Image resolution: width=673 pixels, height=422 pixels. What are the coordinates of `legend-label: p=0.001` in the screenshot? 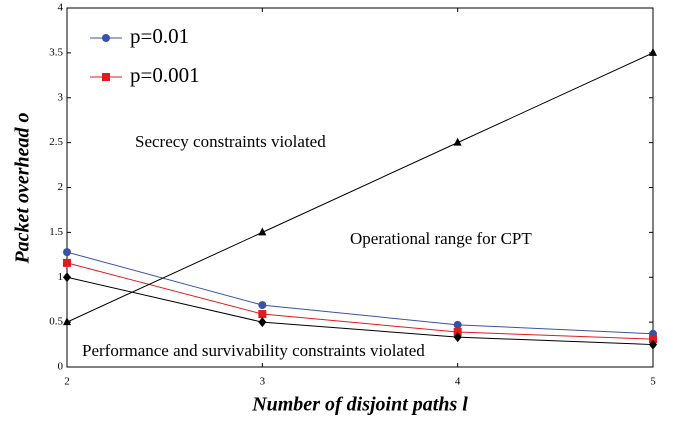 It's located at (165, 75).